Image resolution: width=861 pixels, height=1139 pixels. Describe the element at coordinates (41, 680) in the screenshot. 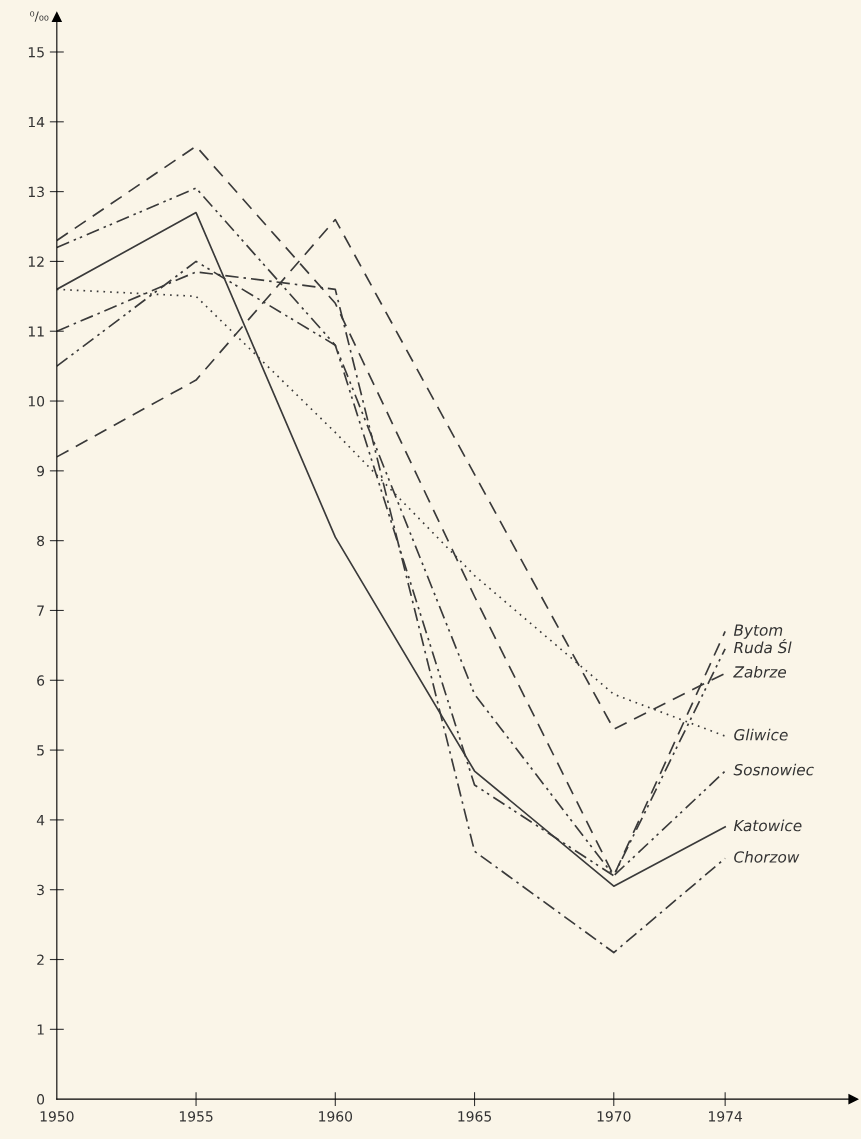

I see `y-tick-label: 6` at that location.